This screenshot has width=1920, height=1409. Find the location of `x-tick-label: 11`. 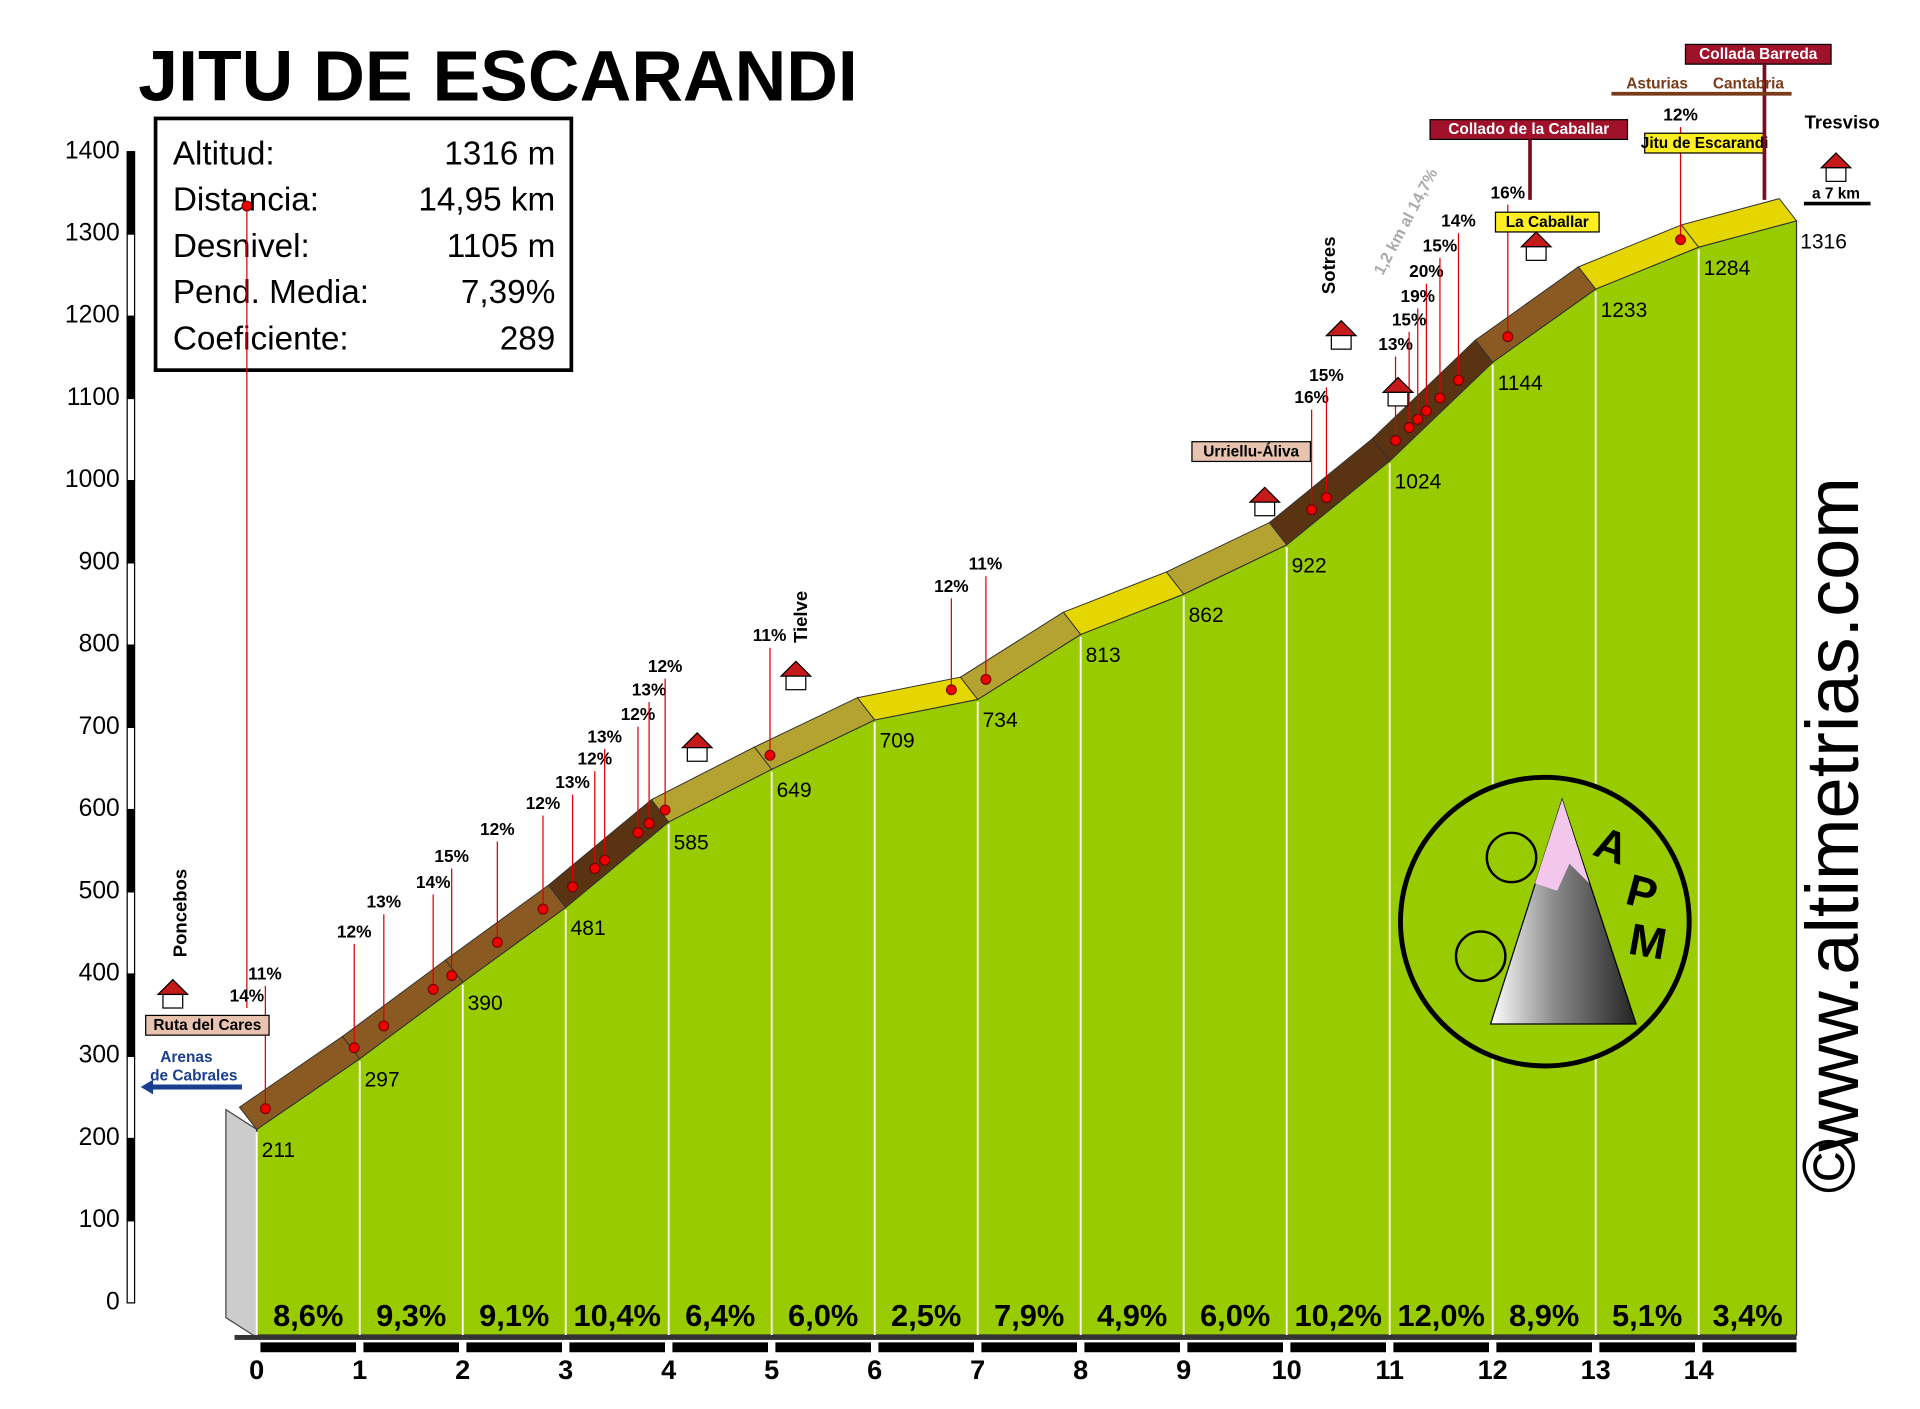

x-tick-label: 11 is located at coordinates (1389, 1369).